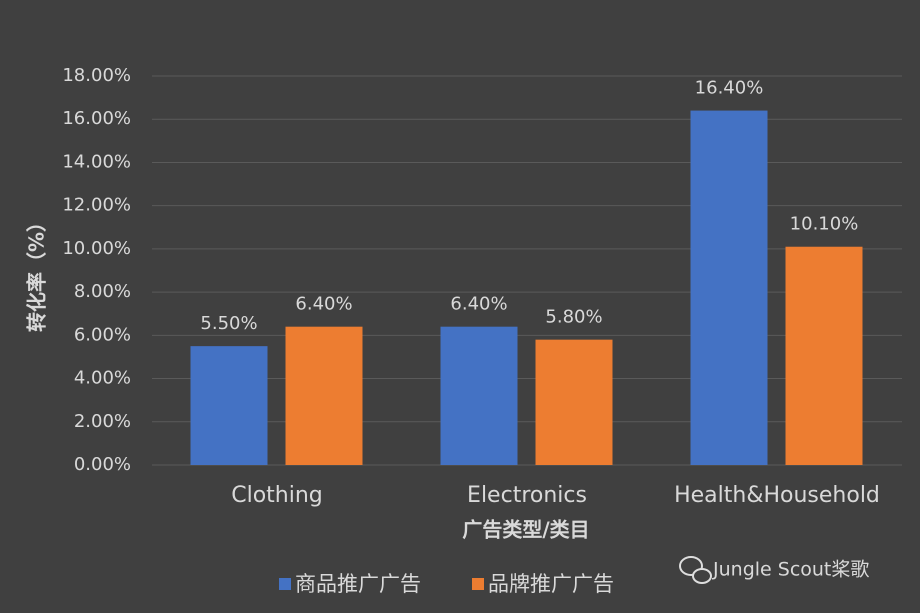  I want to click on x-tick-label: Health&Household, so click(777, 495).